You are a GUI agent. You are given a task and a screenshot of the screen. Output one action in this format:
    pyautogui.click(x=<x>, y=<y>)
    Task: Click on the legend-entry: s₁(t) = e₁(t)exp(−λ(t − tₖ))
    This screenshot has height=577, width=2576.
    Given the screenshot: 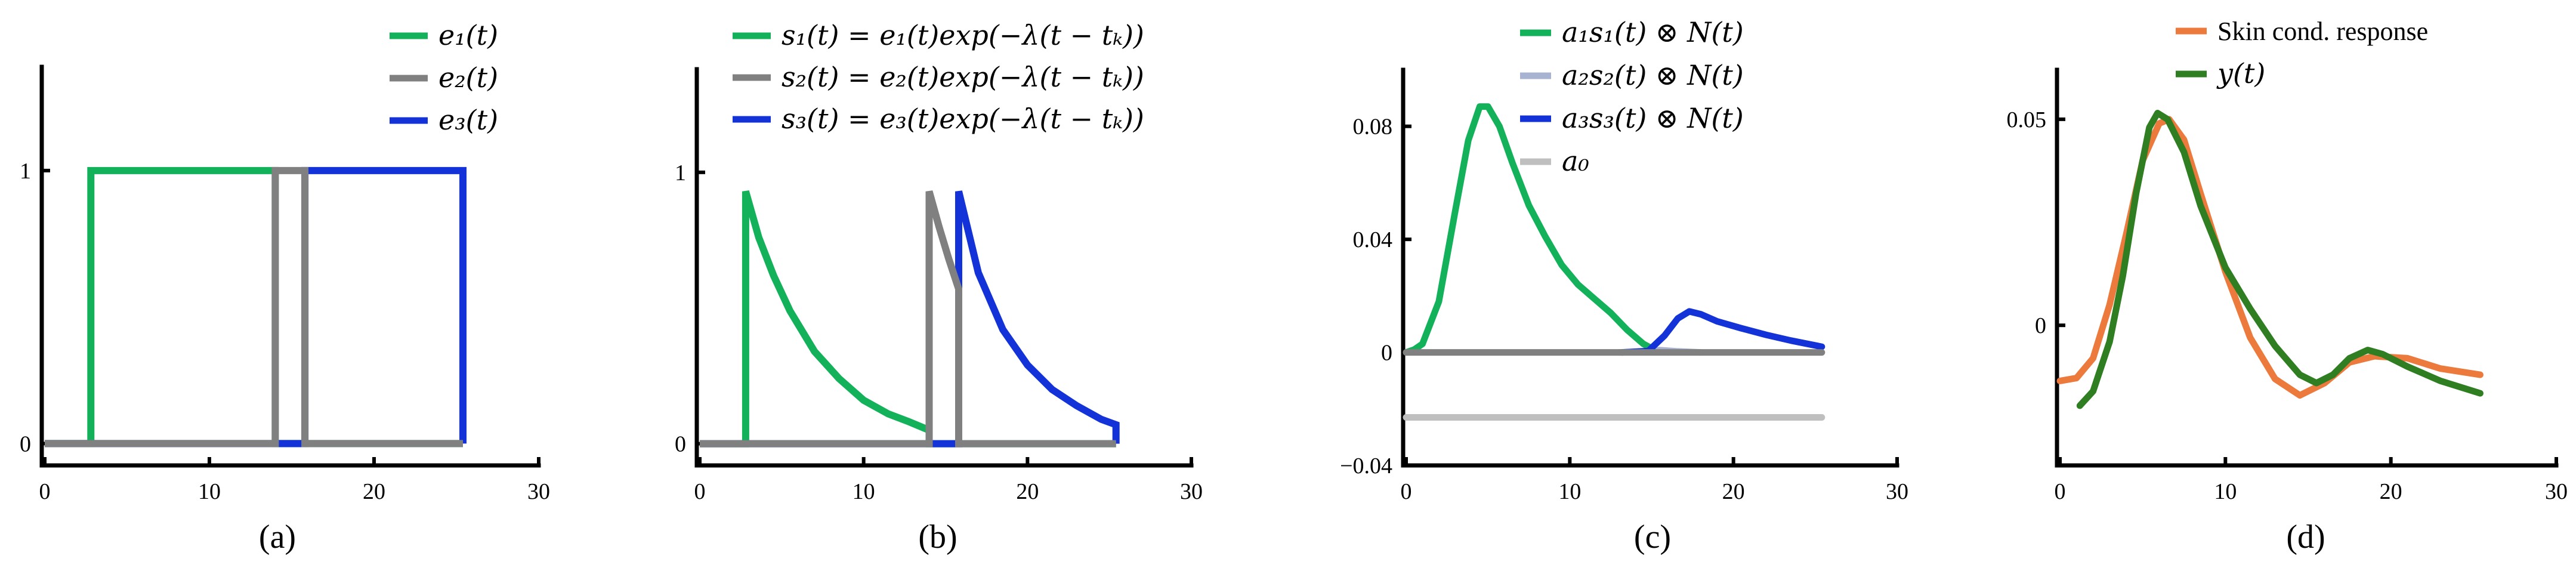 What is the action you would take?
    pyautogui.click(x=963, y=35)
    